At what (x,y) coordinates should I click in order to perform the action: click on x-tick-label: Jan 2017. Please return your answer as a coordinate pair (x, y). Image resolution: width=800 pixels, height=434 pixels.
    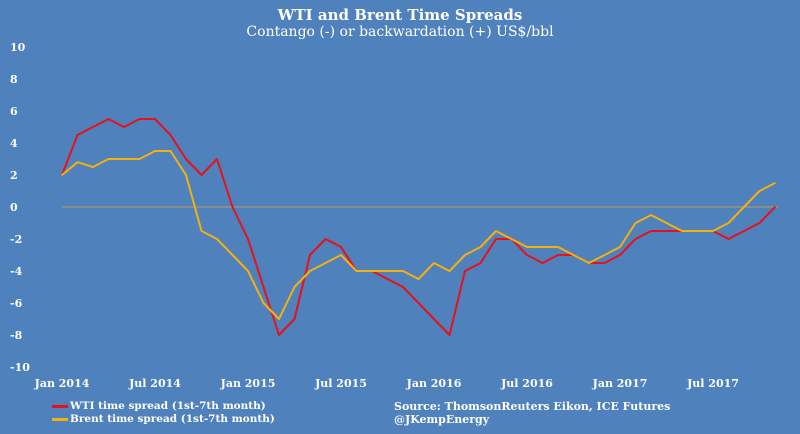
    Looking at the image, I should click on (620, 383).